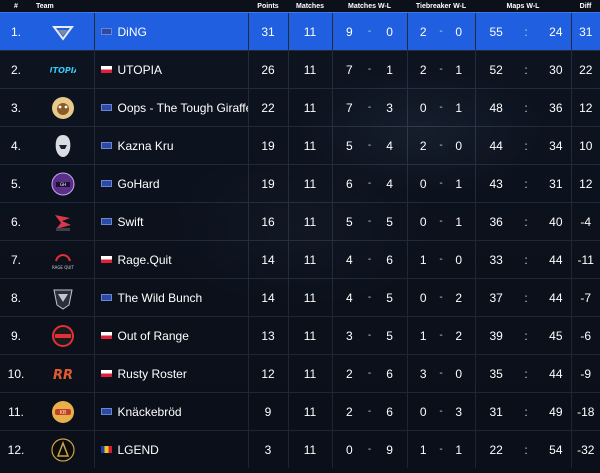 The width and height of the screenshot is (600, 473). What do you see at coordinates (16, 259) in the screenshot?
I see `rank-cell: 7.` at bounding box center [16, 259].